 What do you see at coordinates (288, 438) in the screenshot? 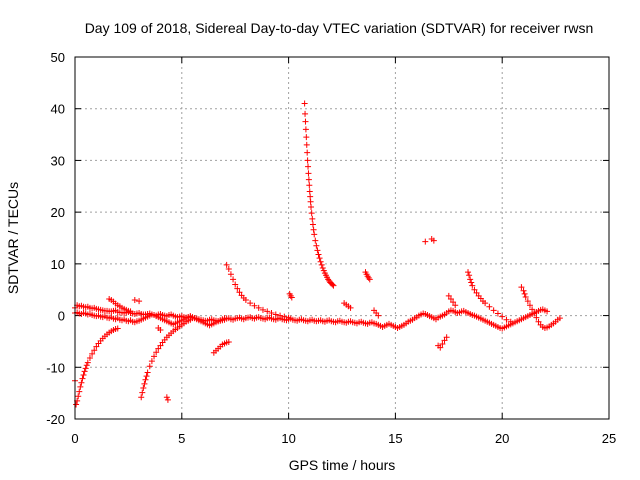
I see `x-tick-label: 10` at bounding box center [288, 438].